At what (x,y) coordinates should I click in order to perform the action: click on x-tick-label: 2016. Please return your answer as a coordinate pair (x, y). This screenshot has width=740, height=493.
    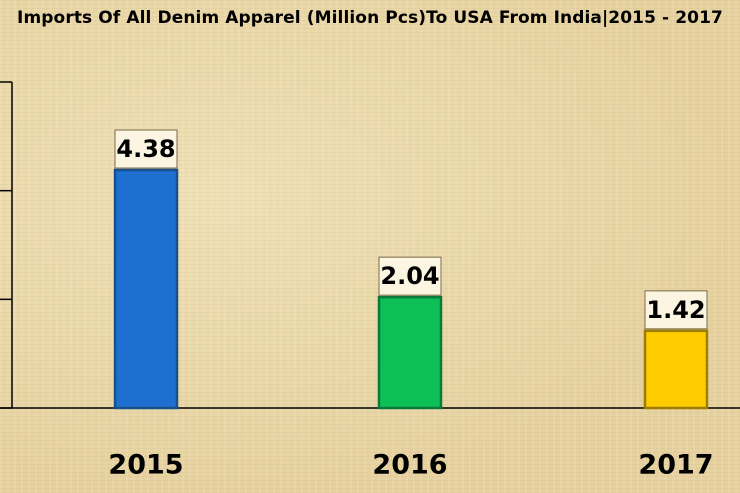
    Looking at the image, I should click on (409, 465).